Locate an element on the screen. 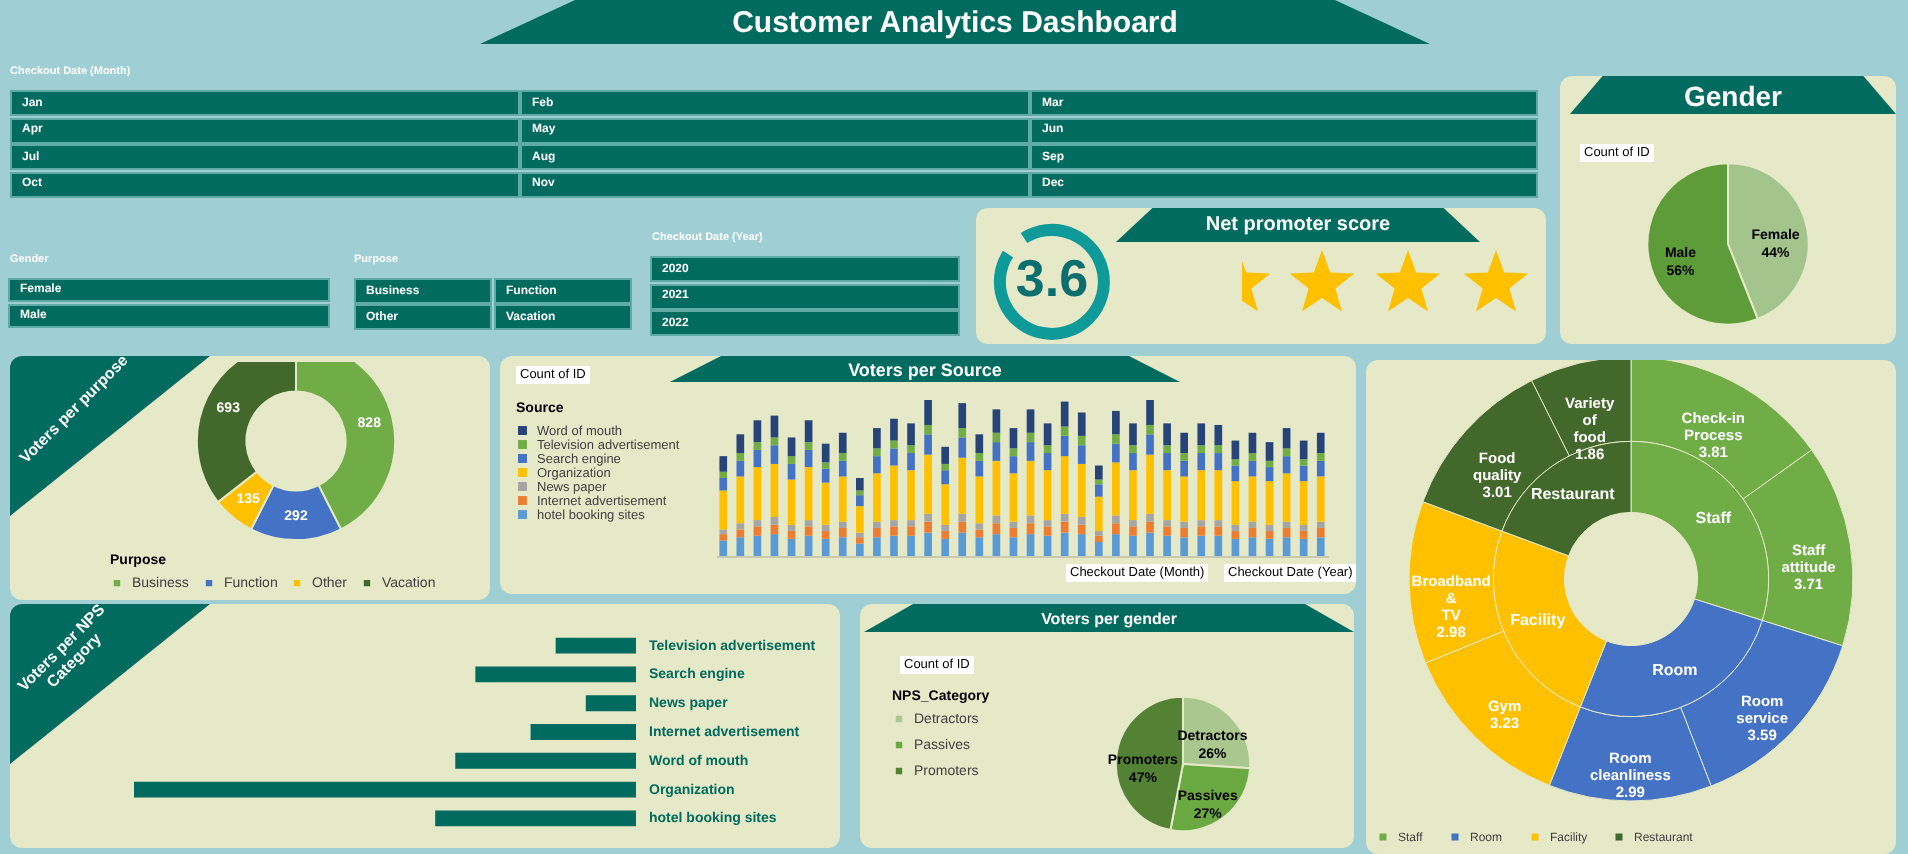  text: Restaurant is located at coordinates (1572, 494).